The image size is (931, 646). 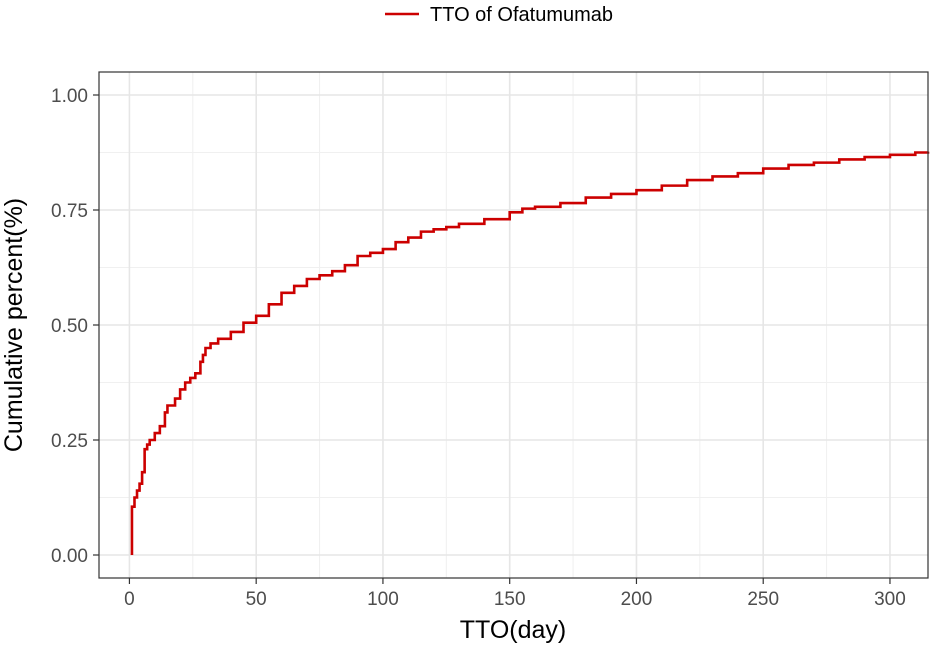 What do you see at coordinates (69, 211) in the screenshot?
I see `y-tick-label: 0.75` at bounding box center [69, 211].